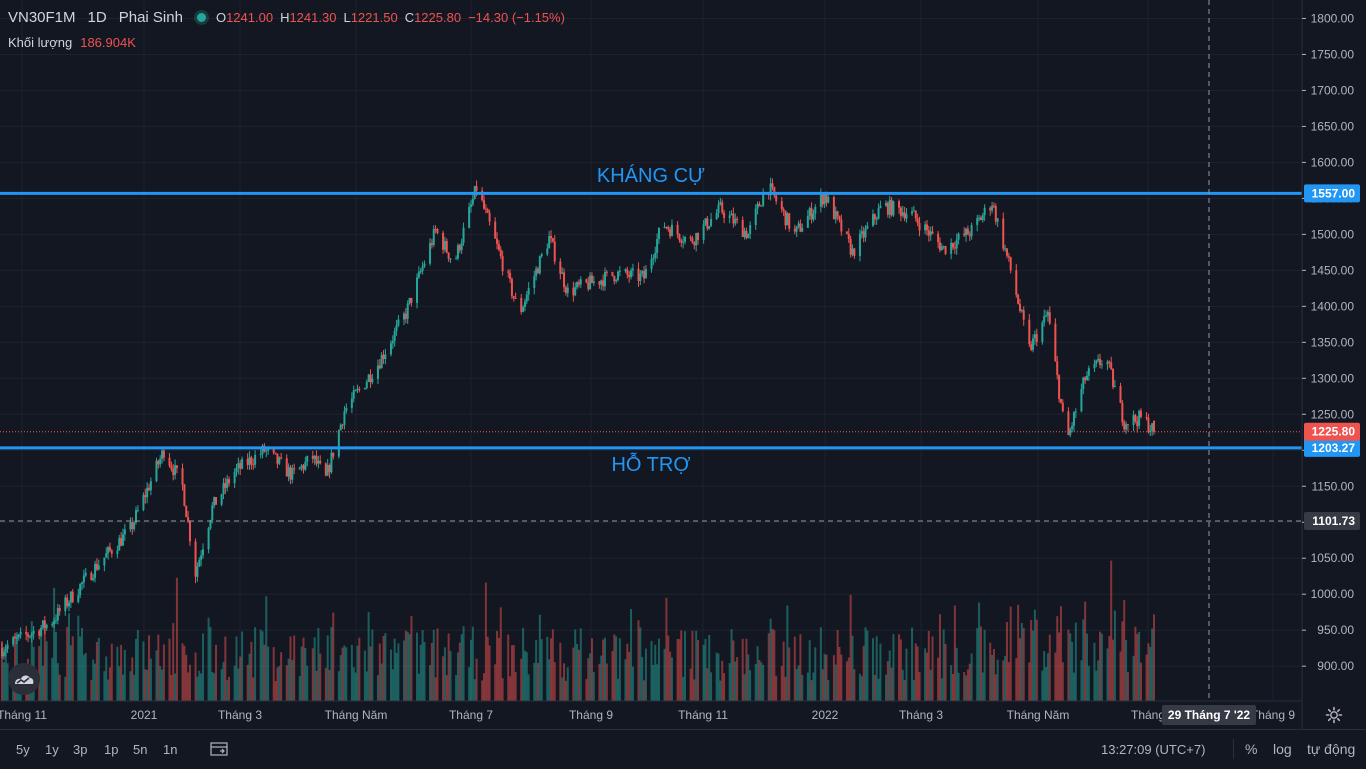  What do you see at coordinates (1333, 90) in the screenshot?
I see `price-tick-label: 1700.00` at bounding box center [1333, 90].